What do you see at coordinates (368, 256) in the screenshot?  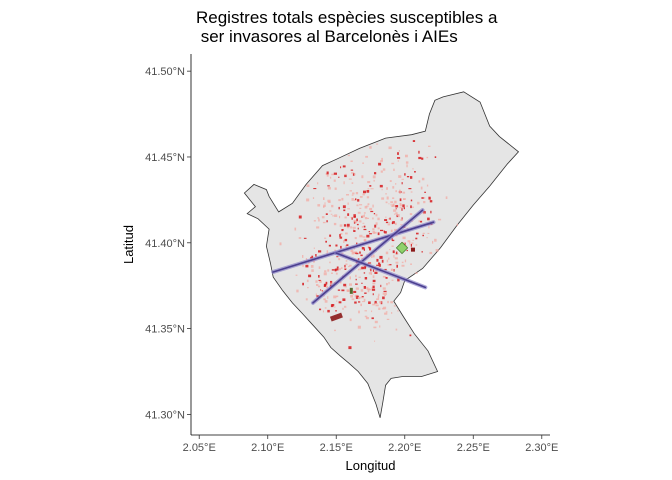 I see `corridor-line` at bounding box center [368, 256].